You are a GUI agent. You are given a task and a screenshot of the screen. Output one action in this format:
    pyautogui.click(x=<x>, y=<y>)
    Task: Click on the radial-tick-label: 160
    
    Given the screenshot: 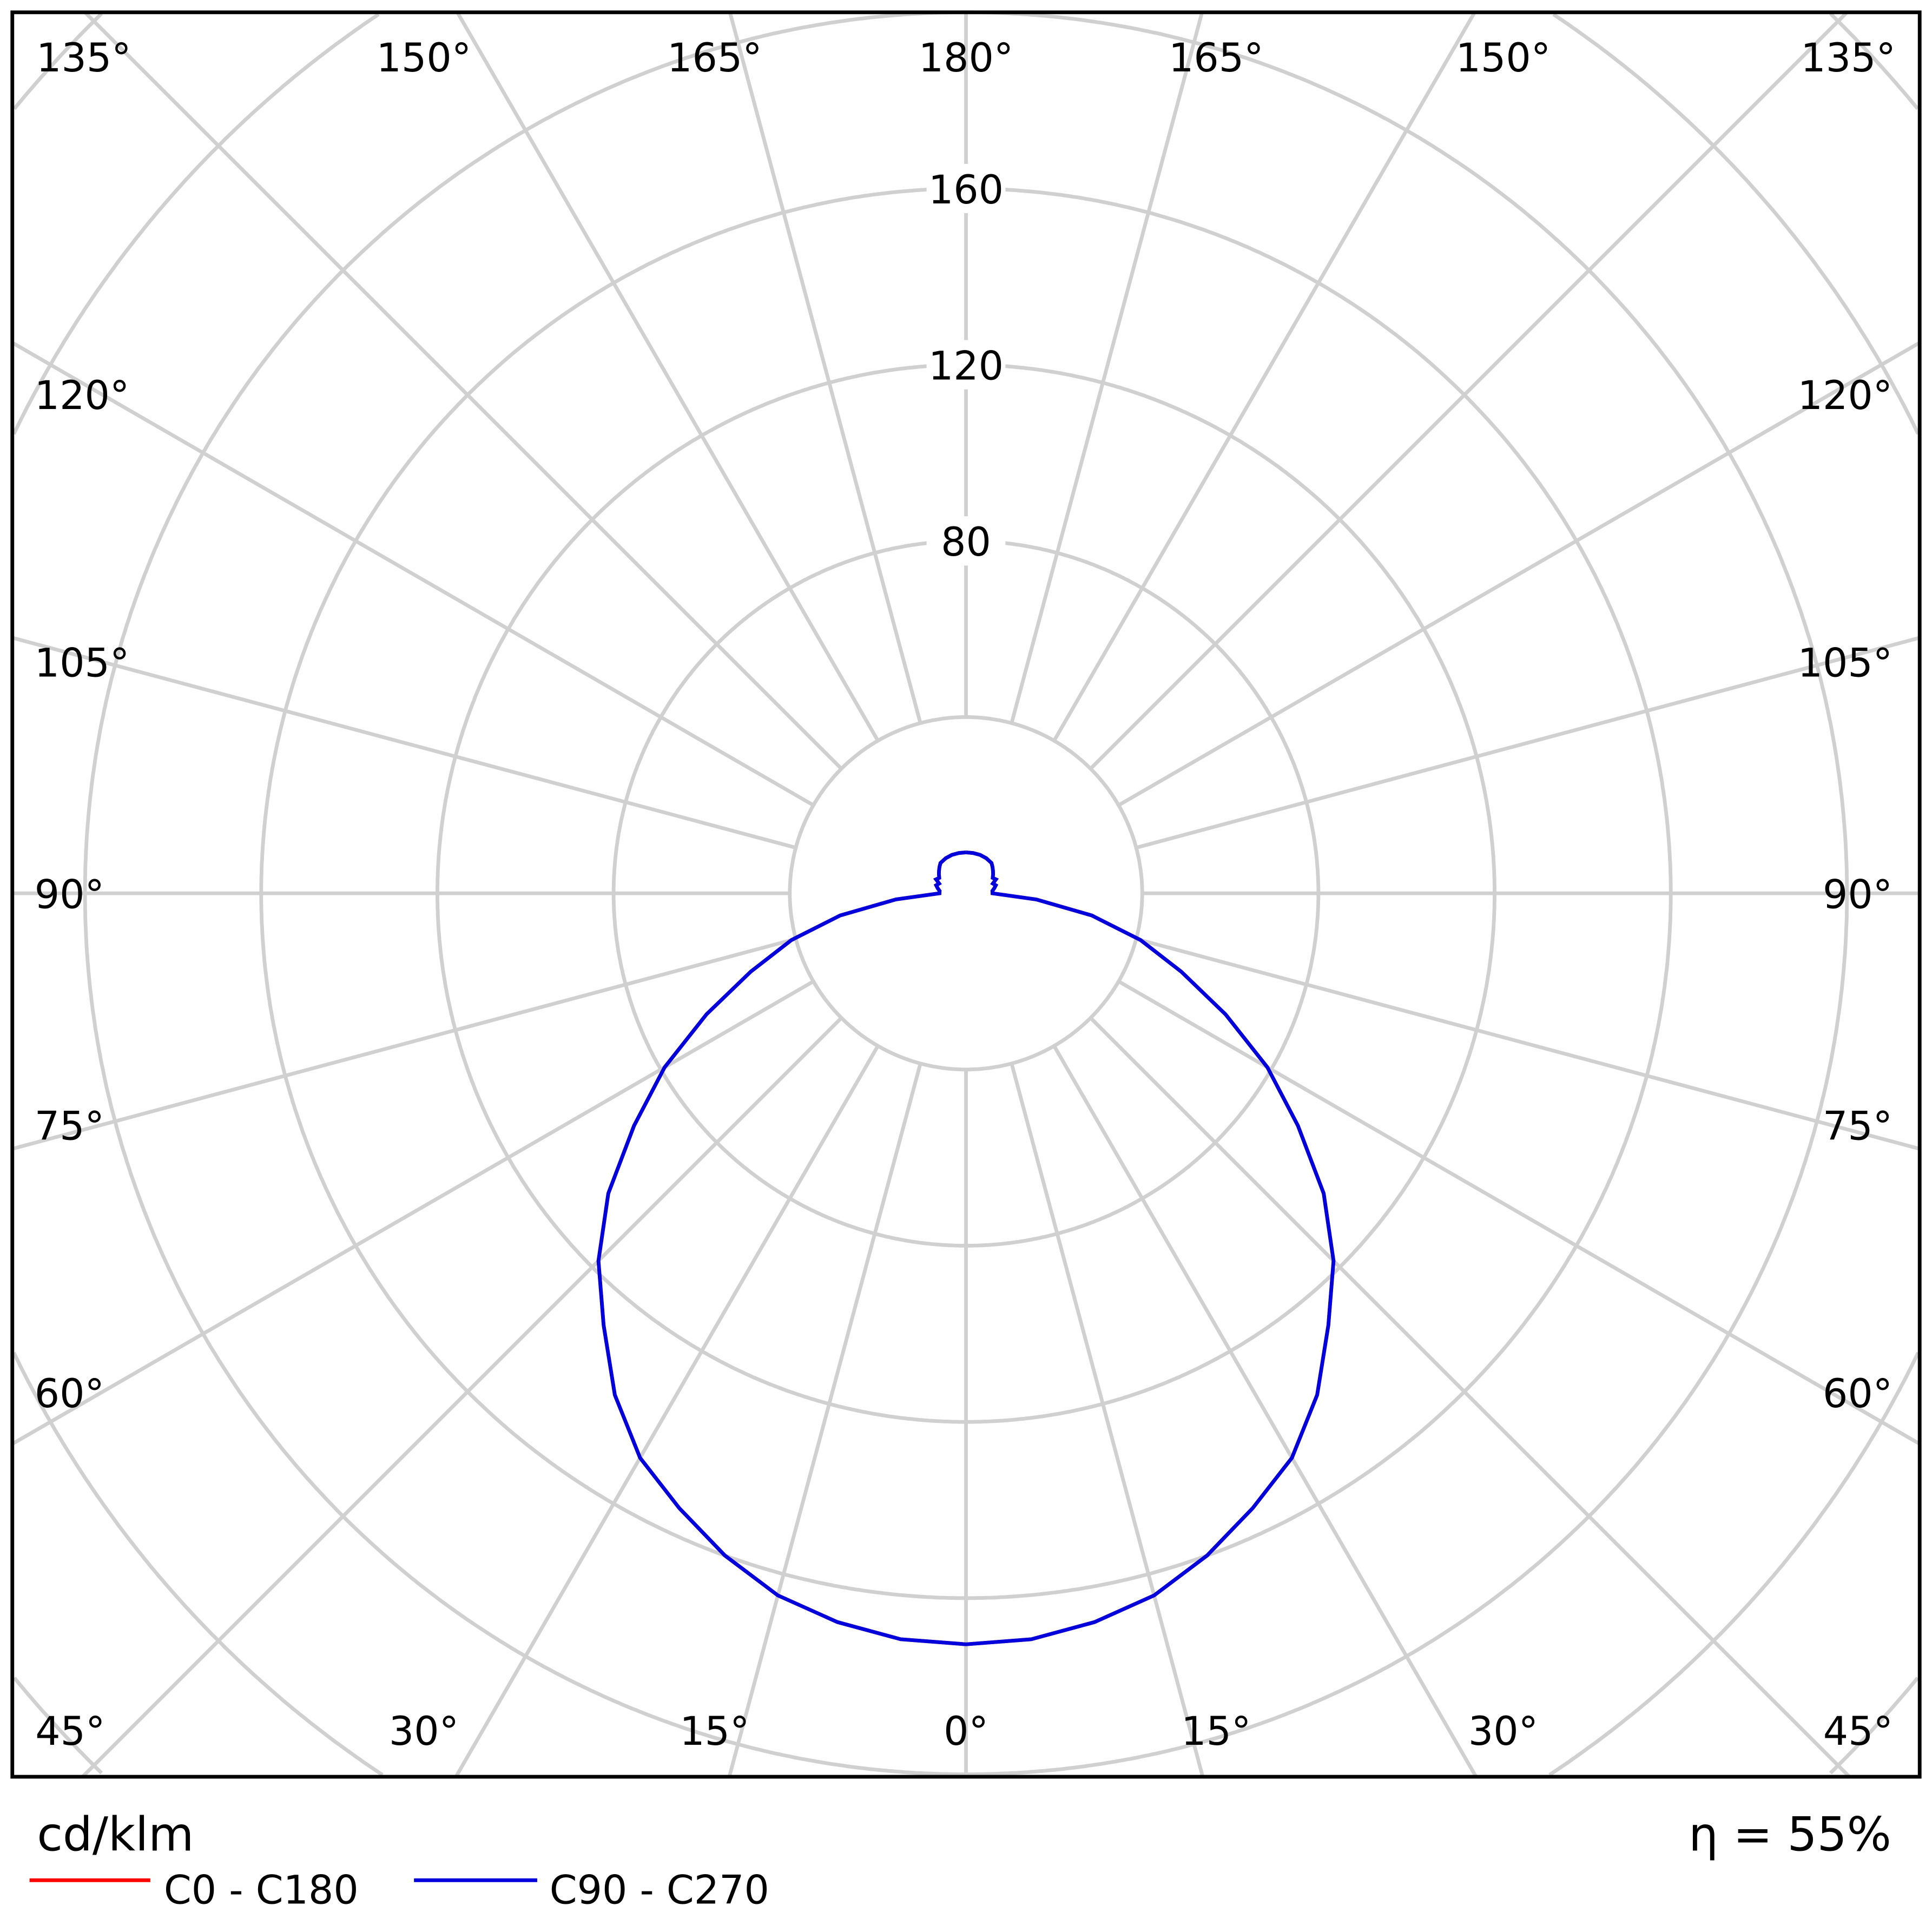 What is the action you would take?
    pyautogui.click(x=966, y=190)
    